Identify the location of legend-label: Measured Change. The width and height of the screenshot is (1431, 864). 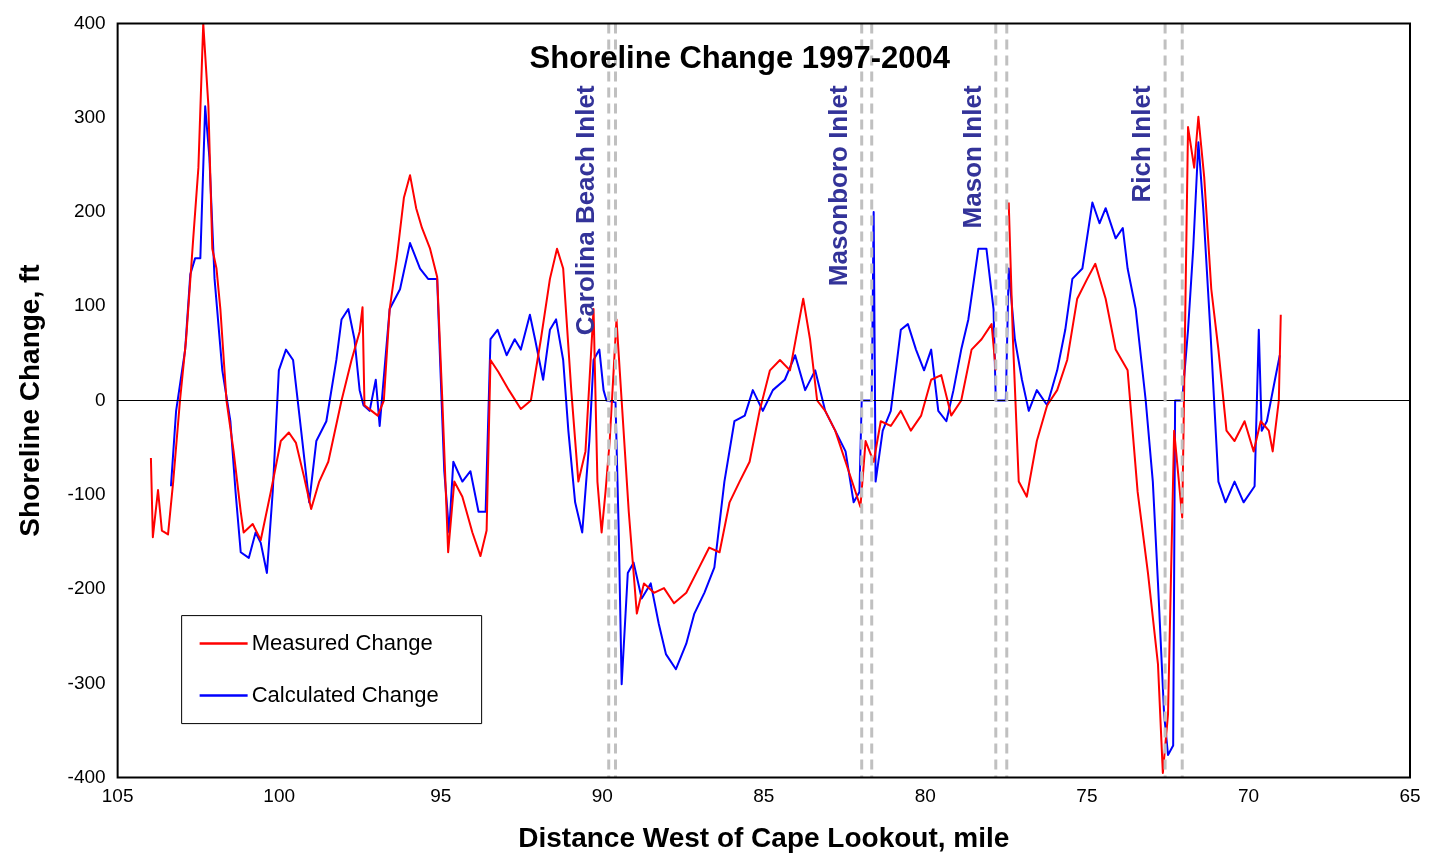
(342, 642).